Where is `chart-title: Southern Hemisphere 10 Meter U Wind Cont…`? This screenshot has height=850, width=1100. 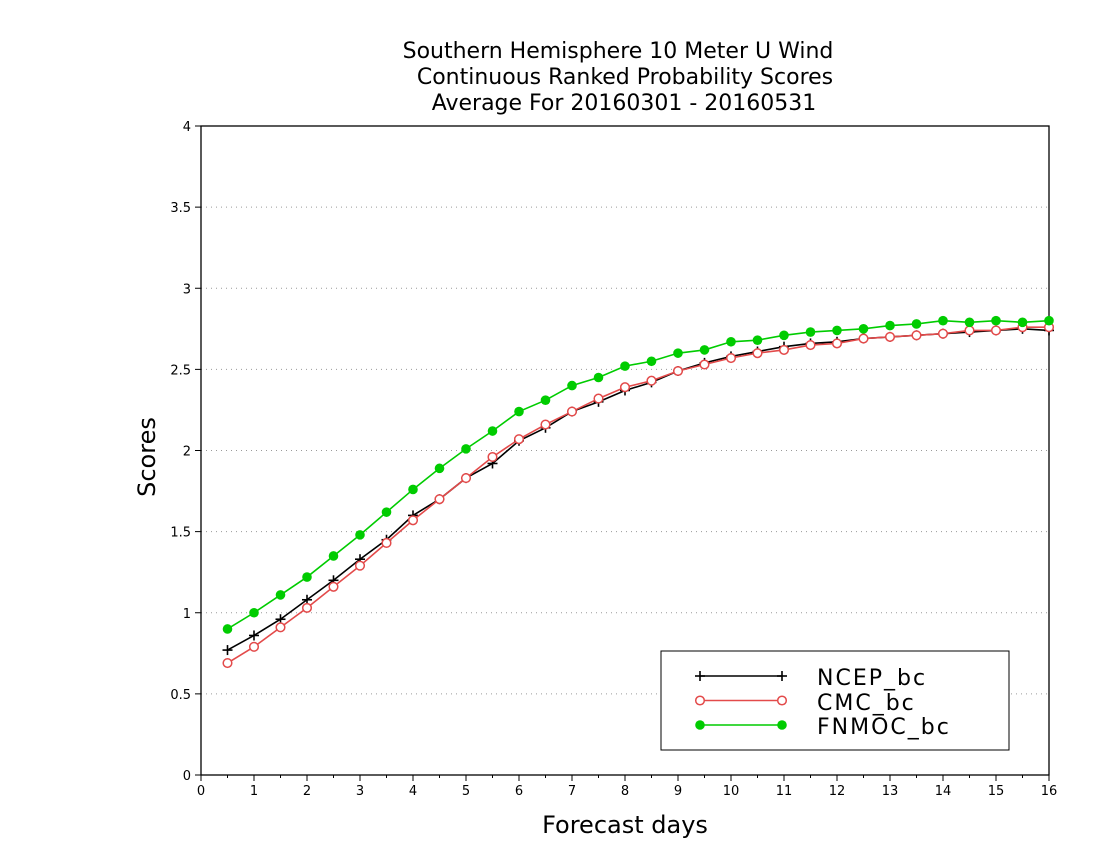 chart-title: Southern Hemisphere 10 Meter U Wind Cont… is located at coordinates (618, 77).